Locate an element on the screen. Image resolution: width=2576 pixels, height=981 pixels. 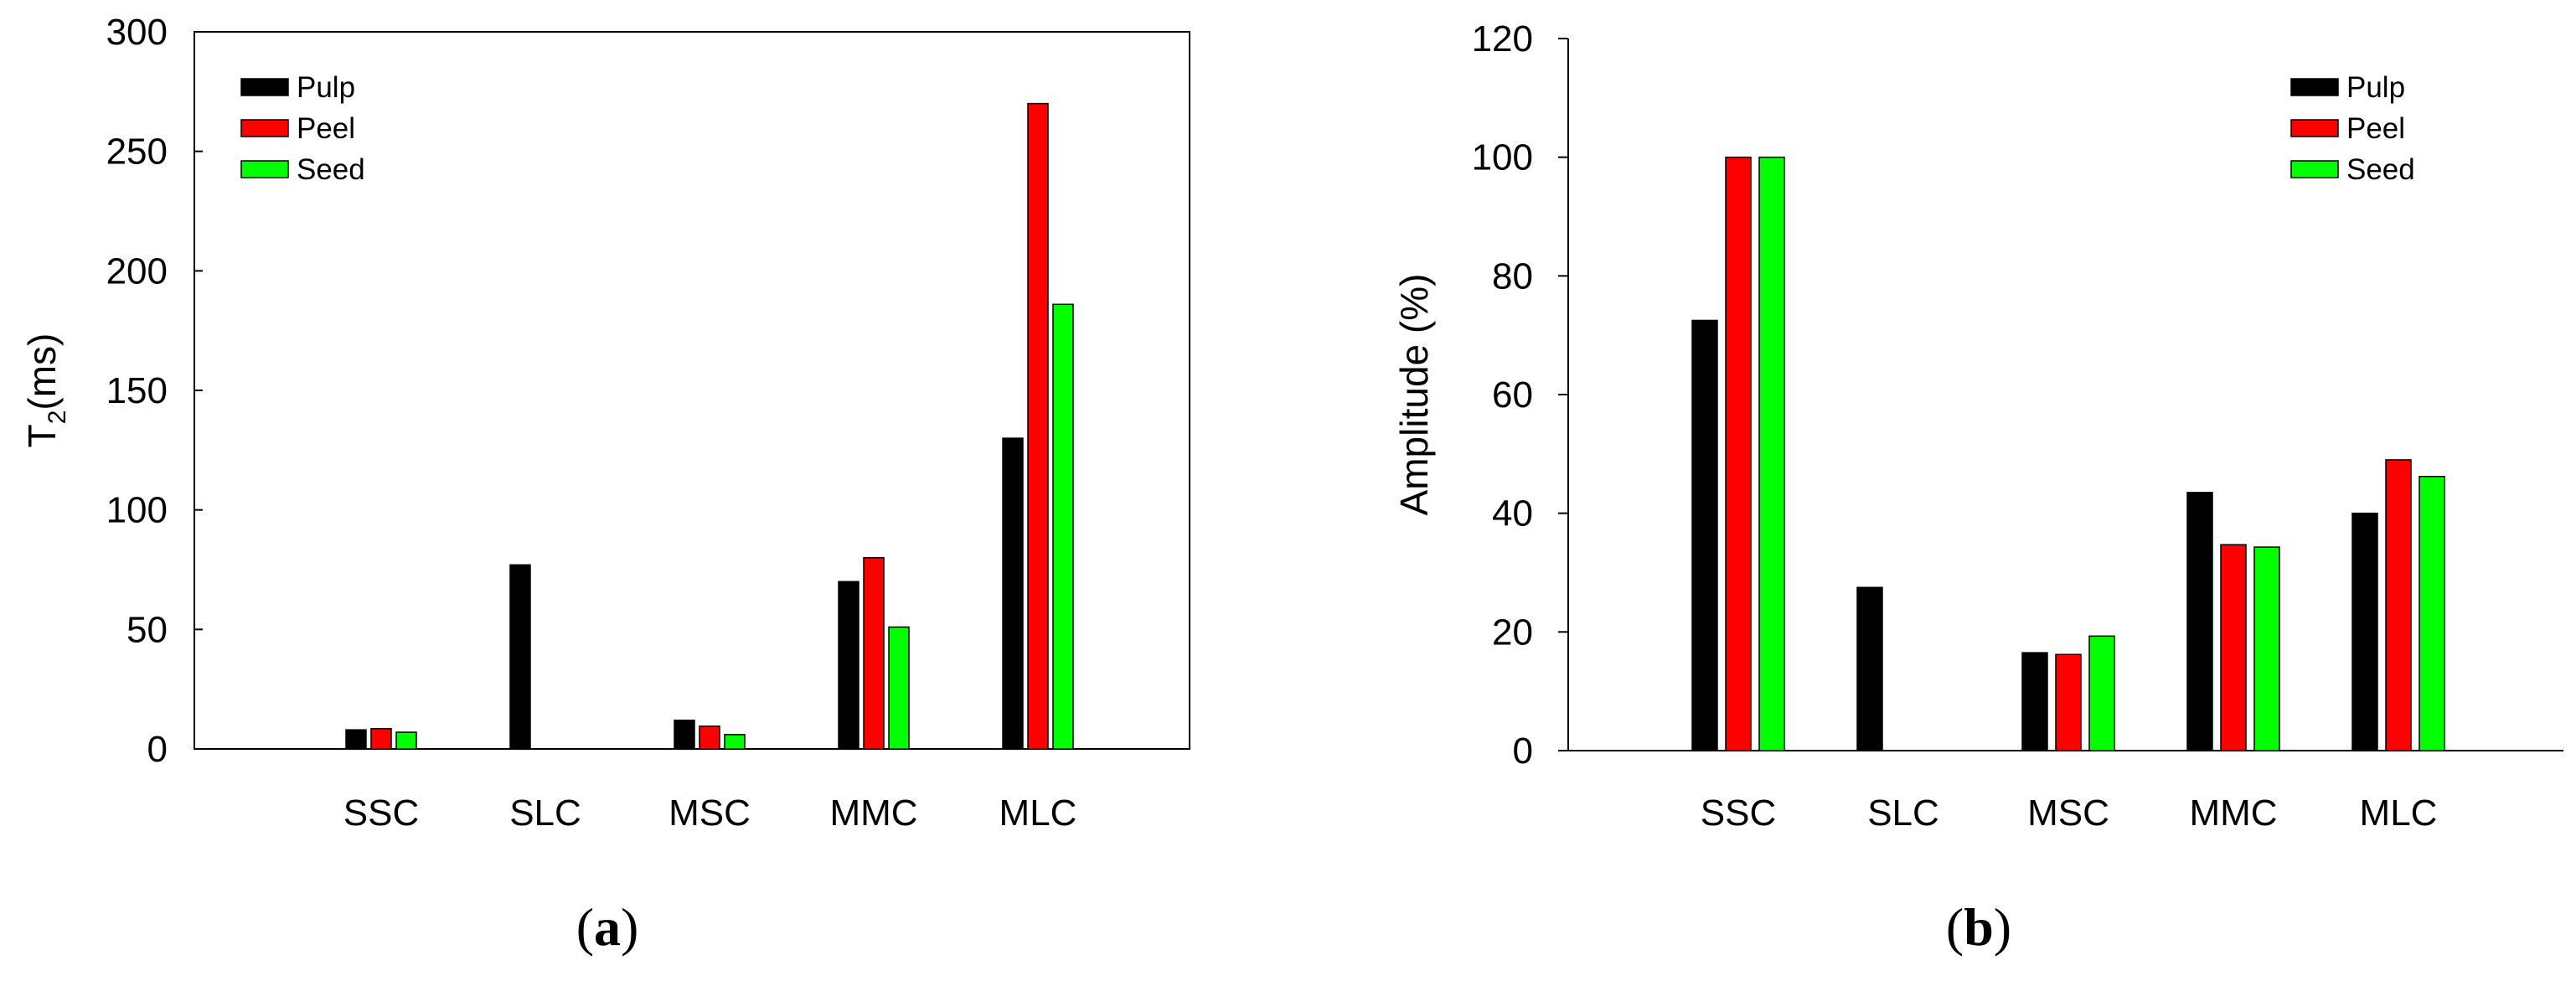
y-tick-label: 300 is located at coordinates (137, 32).